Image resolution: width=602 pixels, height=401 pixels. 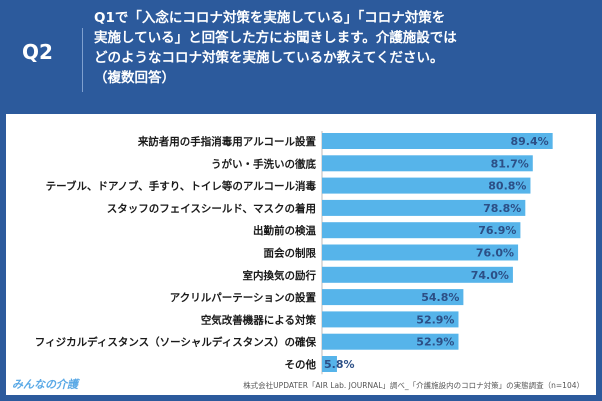 What do you see at coordinates (339, 364) in the screenshot?
I see `value-label-10: 5.8%` at bounding box center [339, 364].